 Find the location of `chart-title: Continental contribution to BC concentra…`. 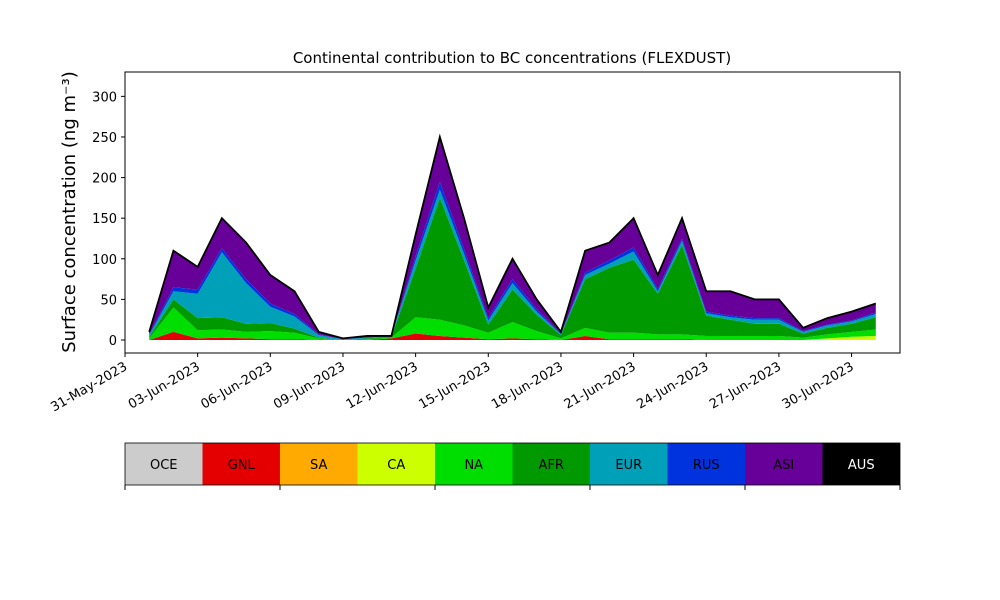

chart-title: Continental contribution to BC concentra… is located at coordinates (512, 58).